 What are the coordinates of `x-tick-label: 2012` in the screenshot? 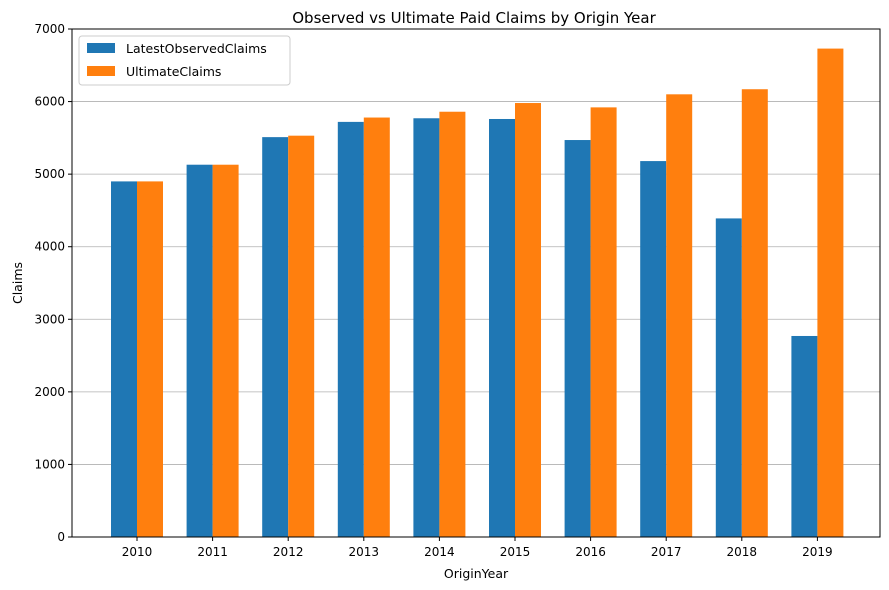 It's located at (288, 552).